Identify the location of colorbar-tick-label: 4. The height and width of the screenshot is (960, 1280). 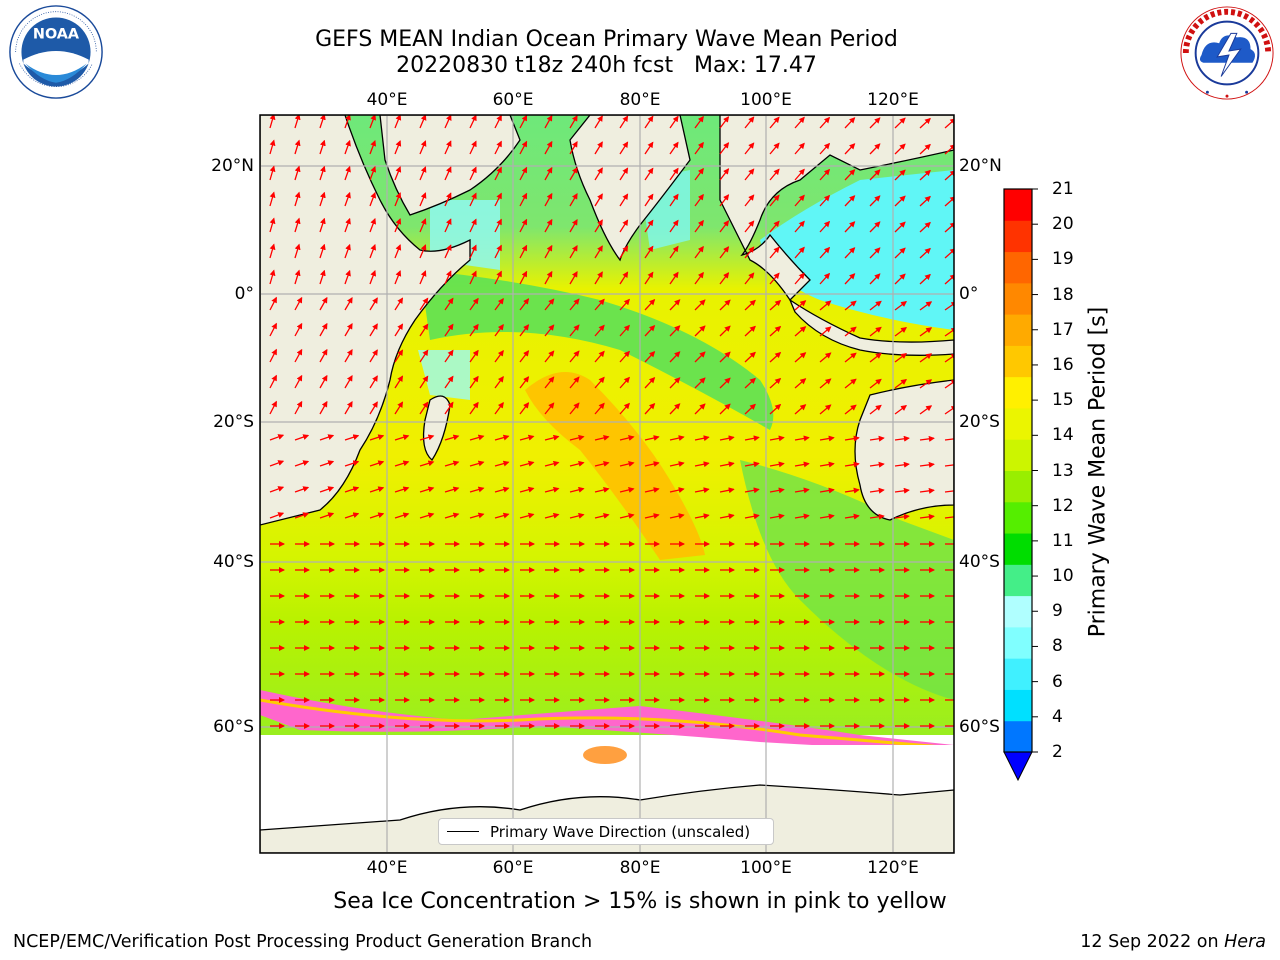
(1057, 716).